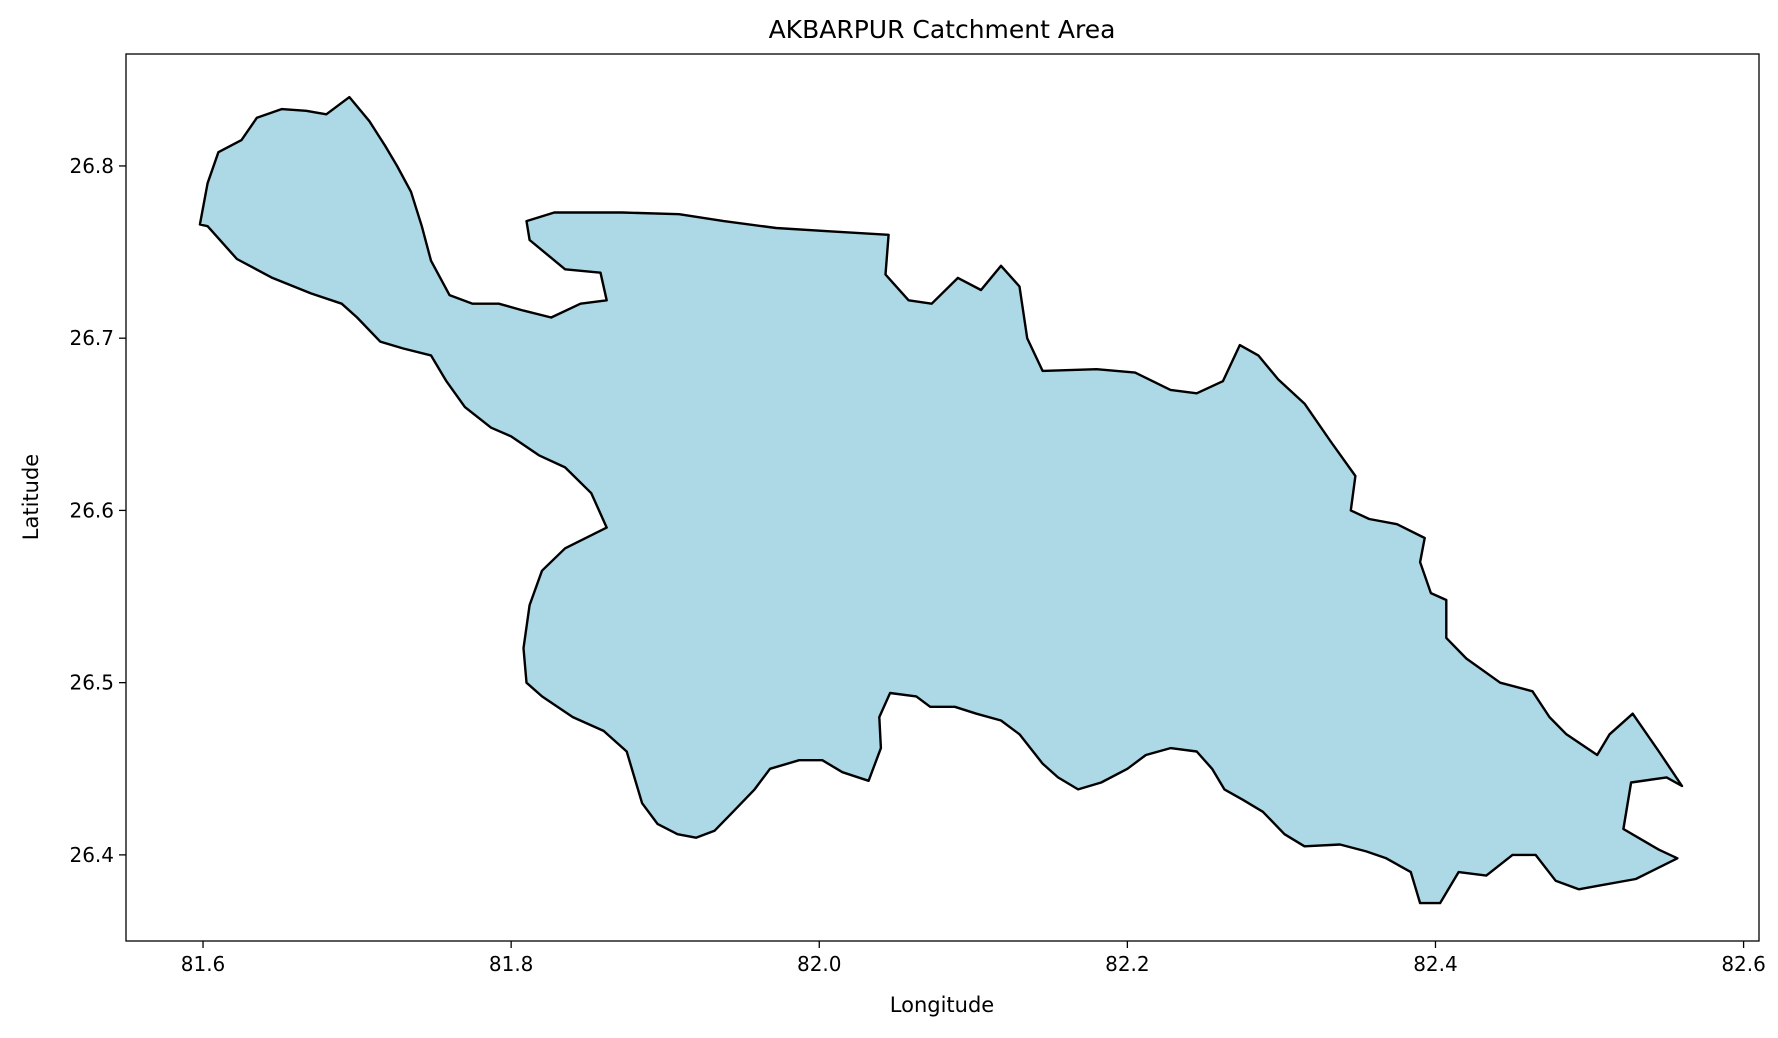  I want to click on x-tick-label: 82.0, so click(819, 964).